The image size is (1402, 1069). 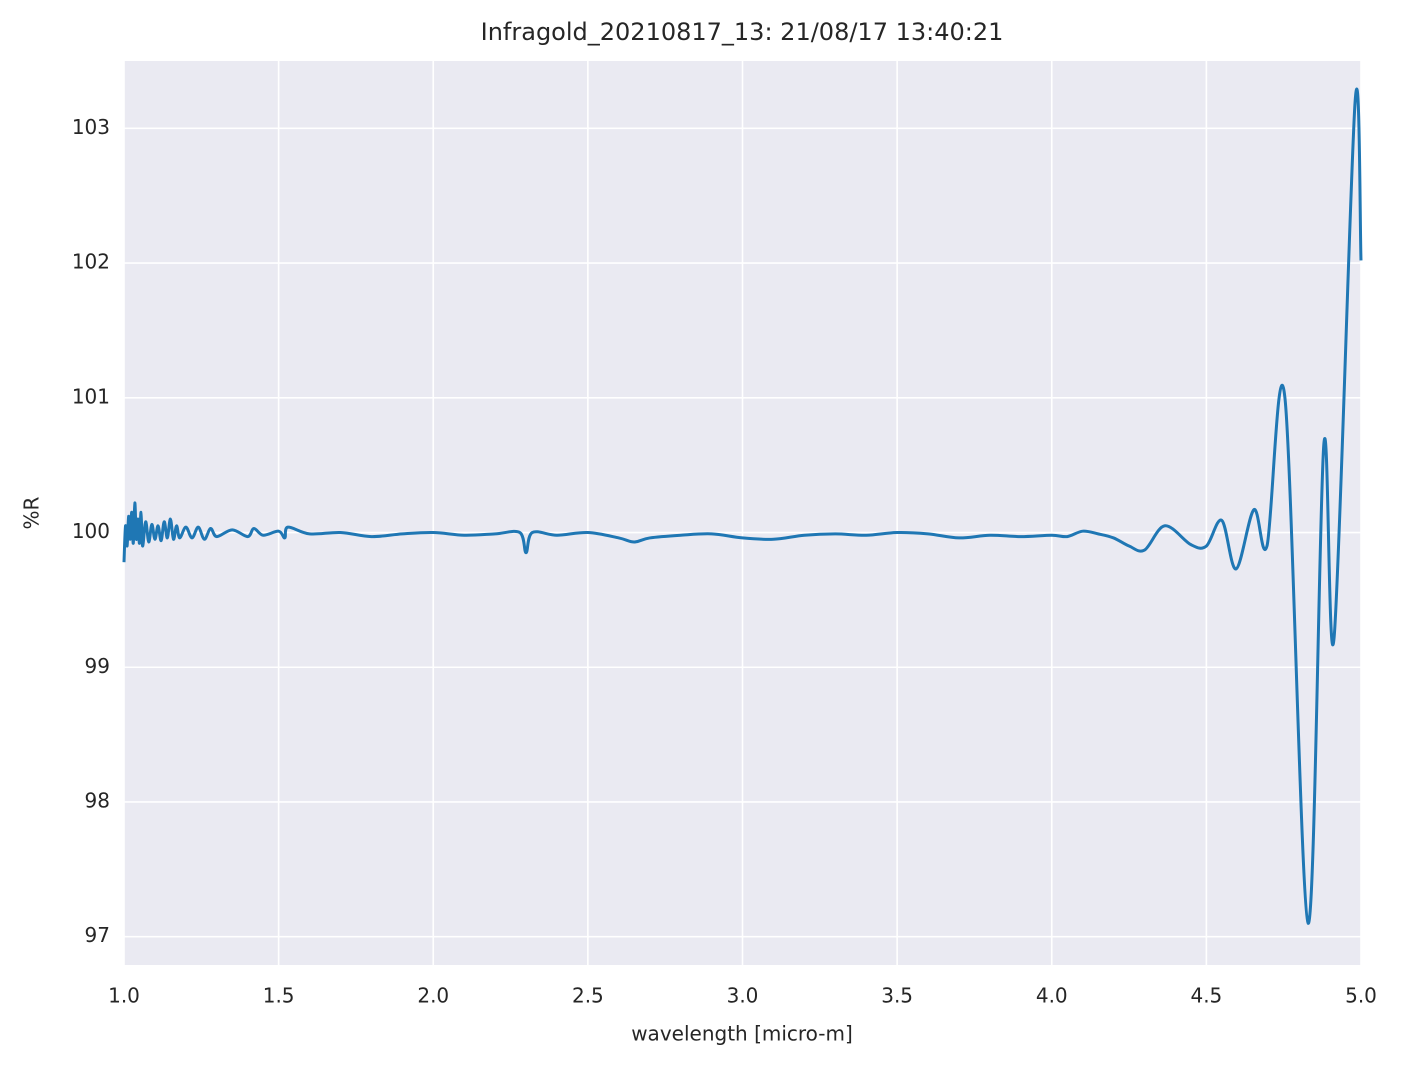 I want to click on x-tick-label: 2.5, so click(x=588, y=996).